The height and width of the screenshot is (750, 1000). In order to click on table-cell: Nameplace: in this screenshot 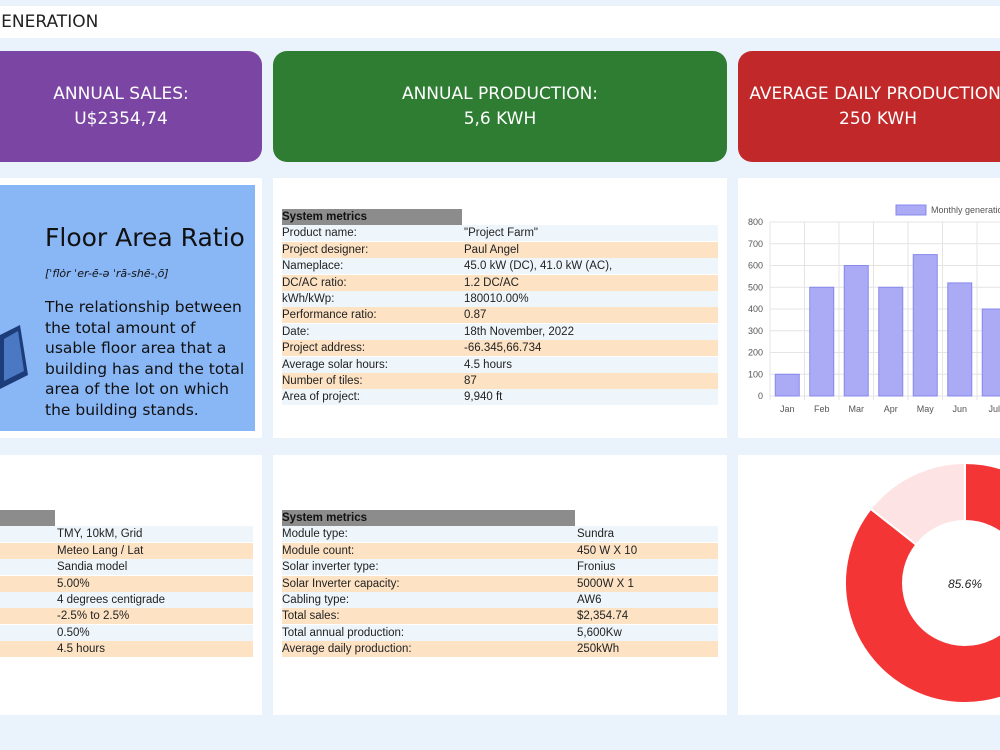, I will do `click(313, 266)`.